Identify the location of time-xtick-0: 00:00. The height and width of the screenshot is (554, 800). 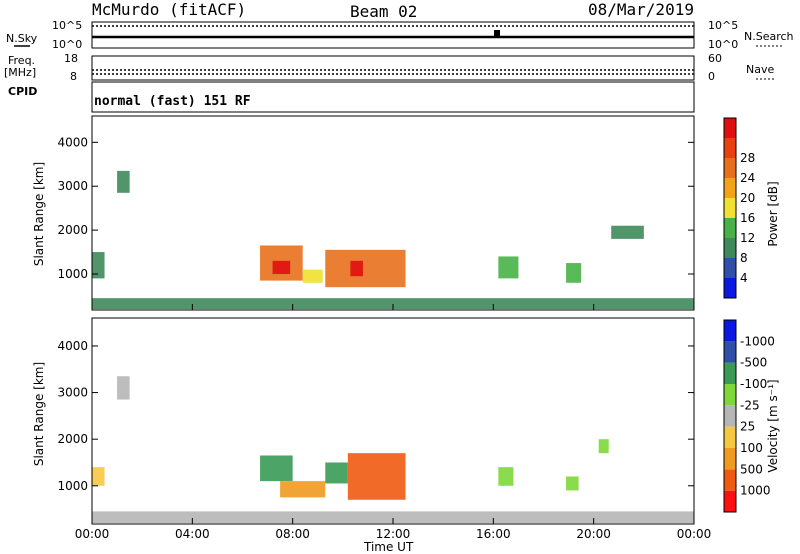
(92, 534).